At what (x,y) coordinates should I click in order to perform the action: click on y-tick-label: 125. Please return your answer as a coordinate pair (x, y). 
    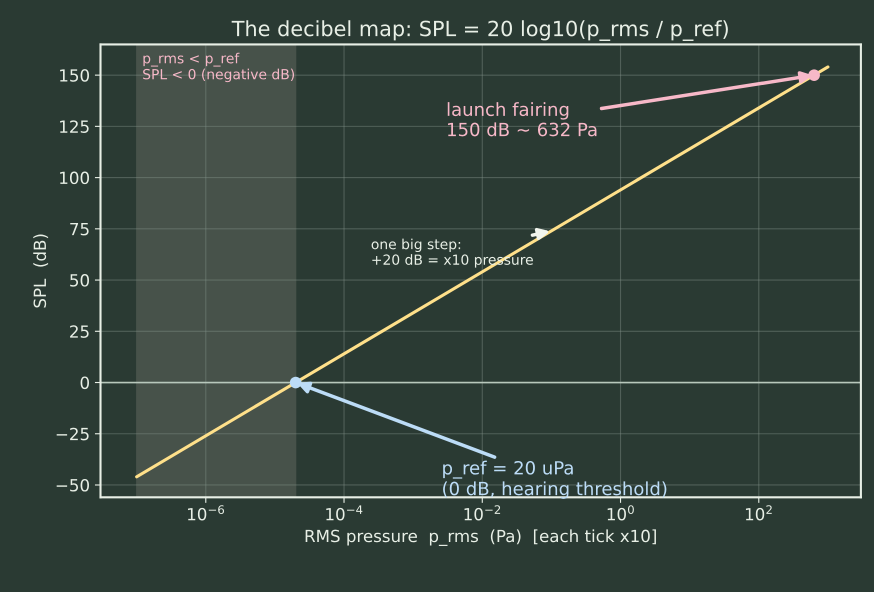
    Looking at the image, I should click on (74, 126).